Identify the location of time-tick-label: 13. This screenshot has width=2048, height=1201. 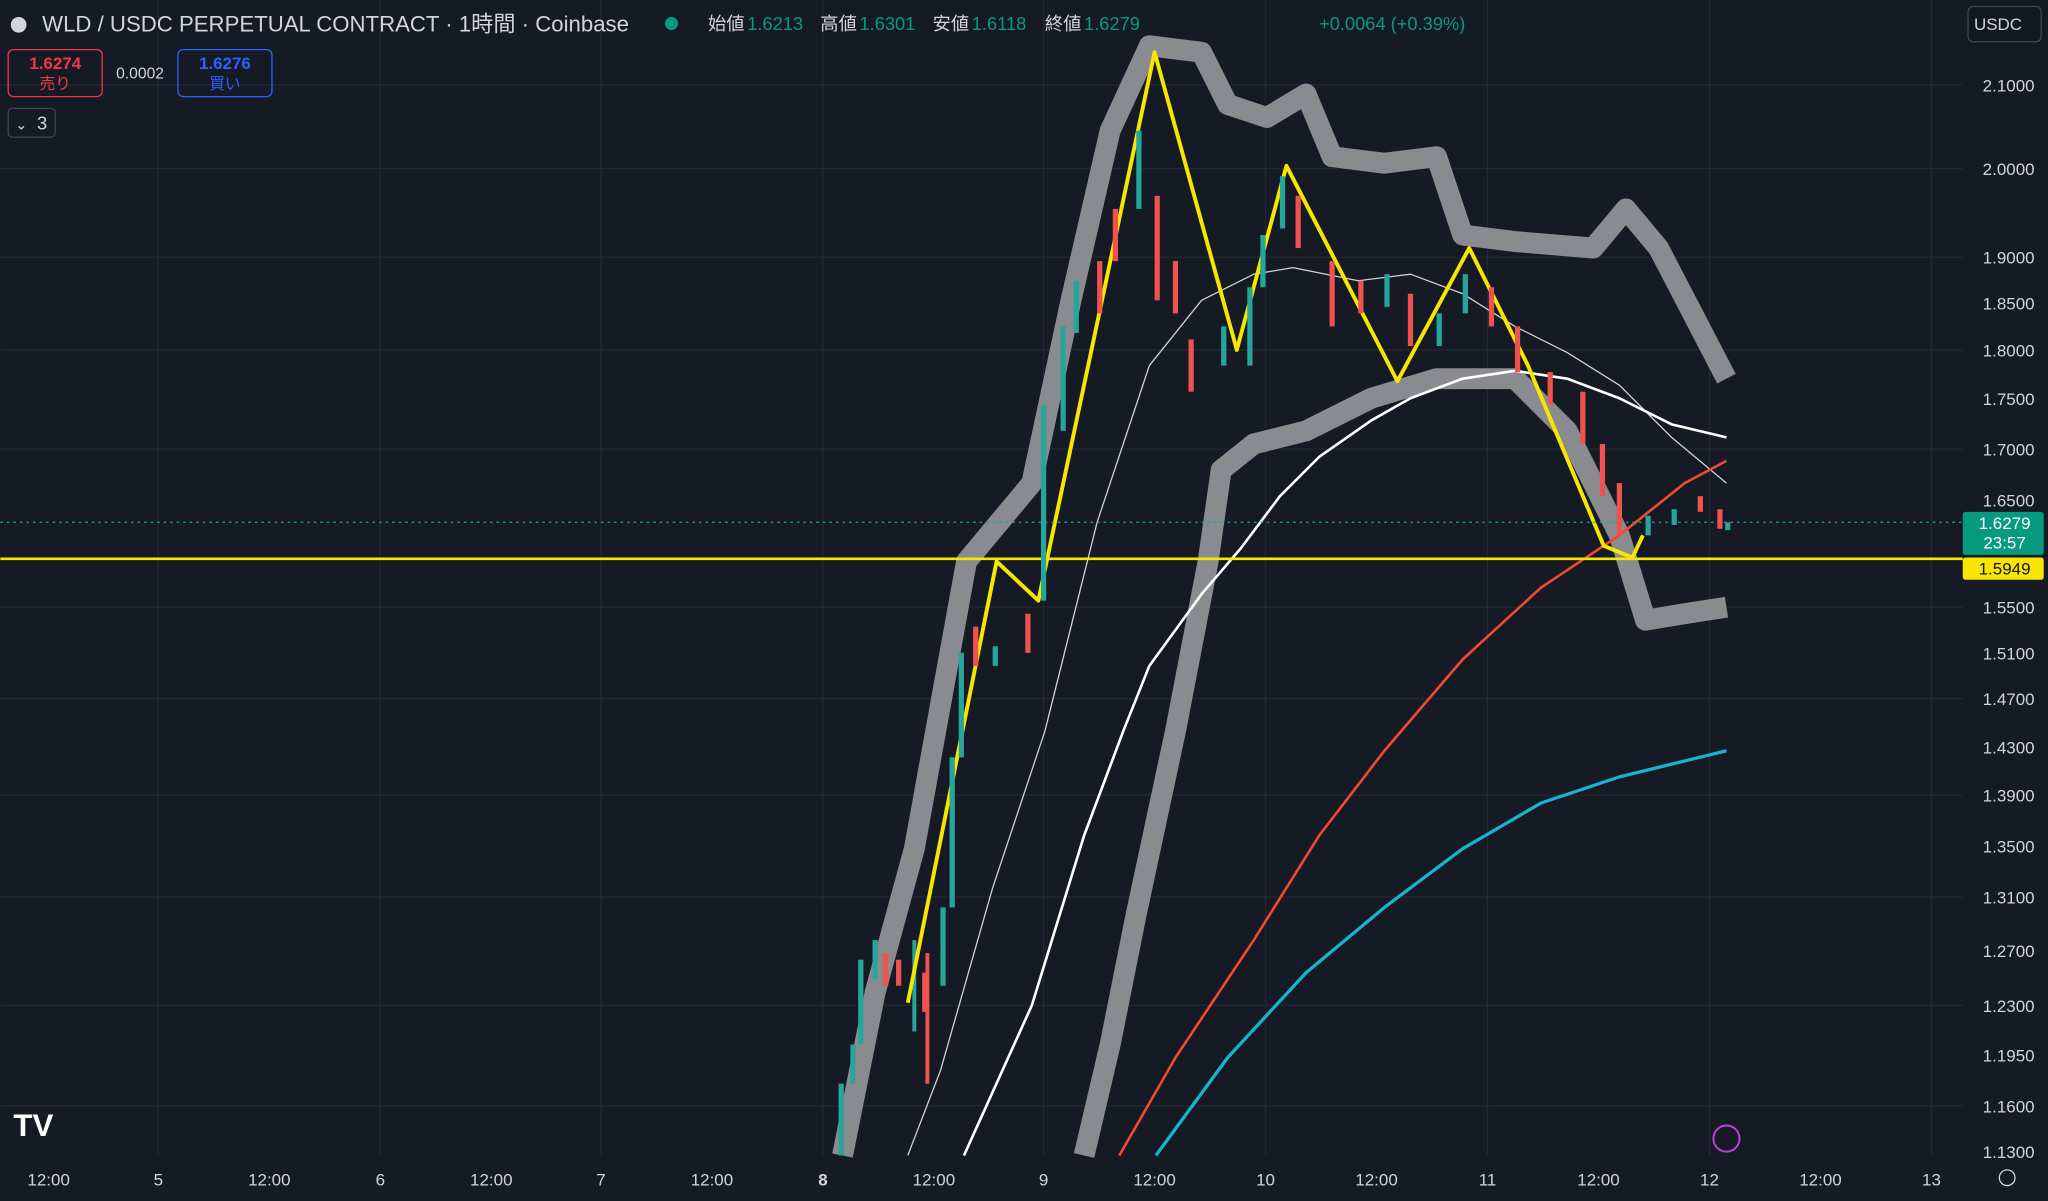
(1931, 1180).